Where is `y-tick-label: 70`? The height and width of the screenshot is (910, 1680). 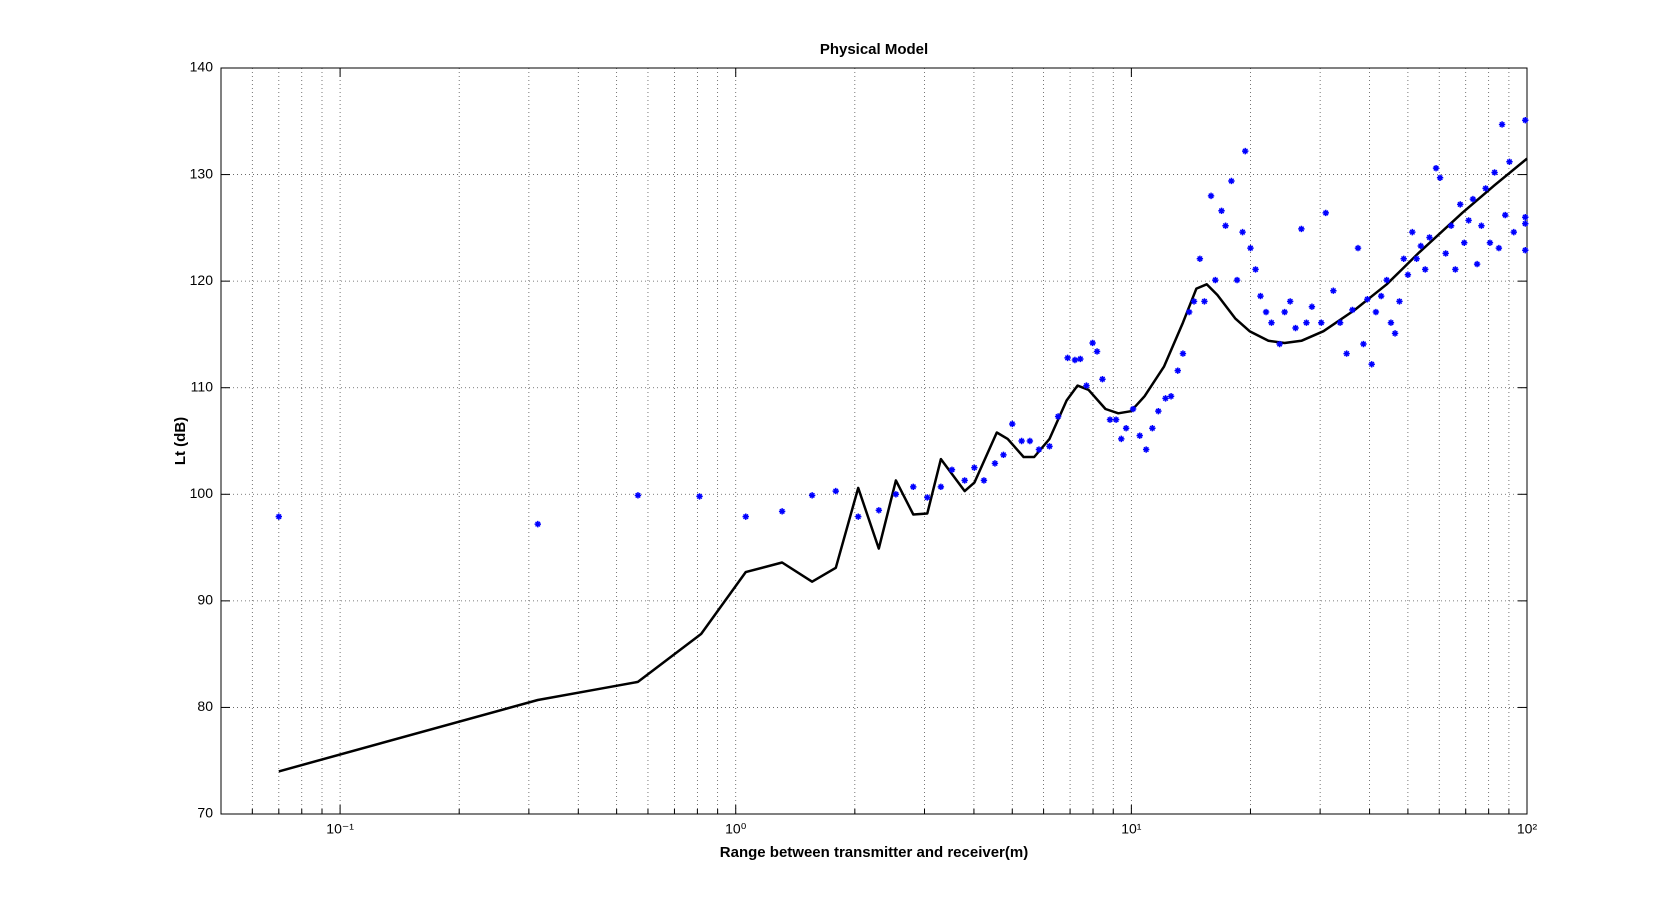 y-tick-label: 70 is located at coordinates (205, 813).